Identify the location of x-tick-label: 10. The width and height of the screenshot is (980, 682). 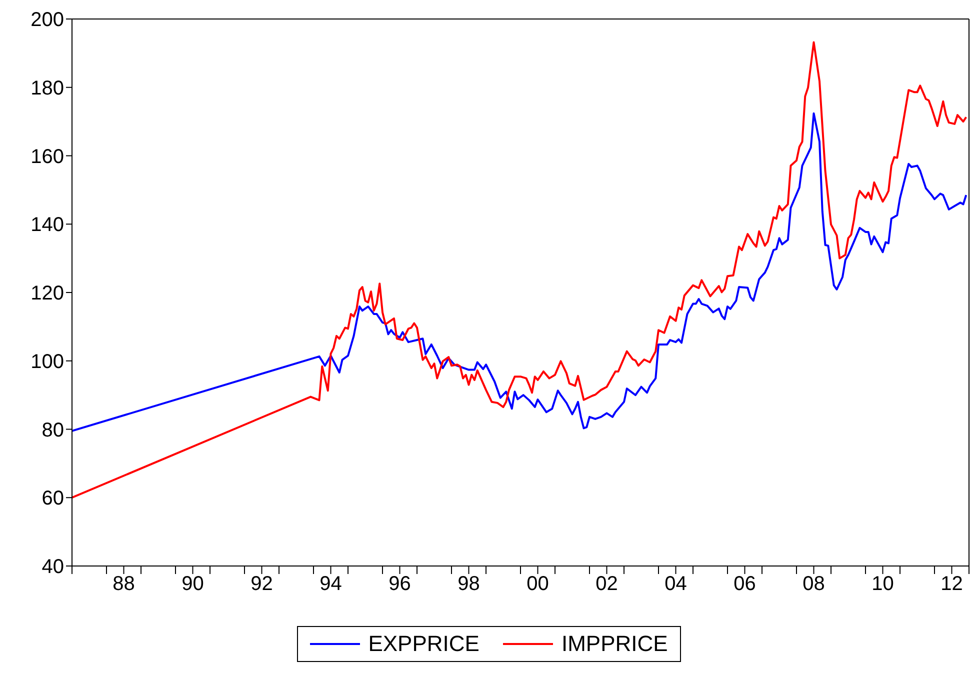
(883, 584).